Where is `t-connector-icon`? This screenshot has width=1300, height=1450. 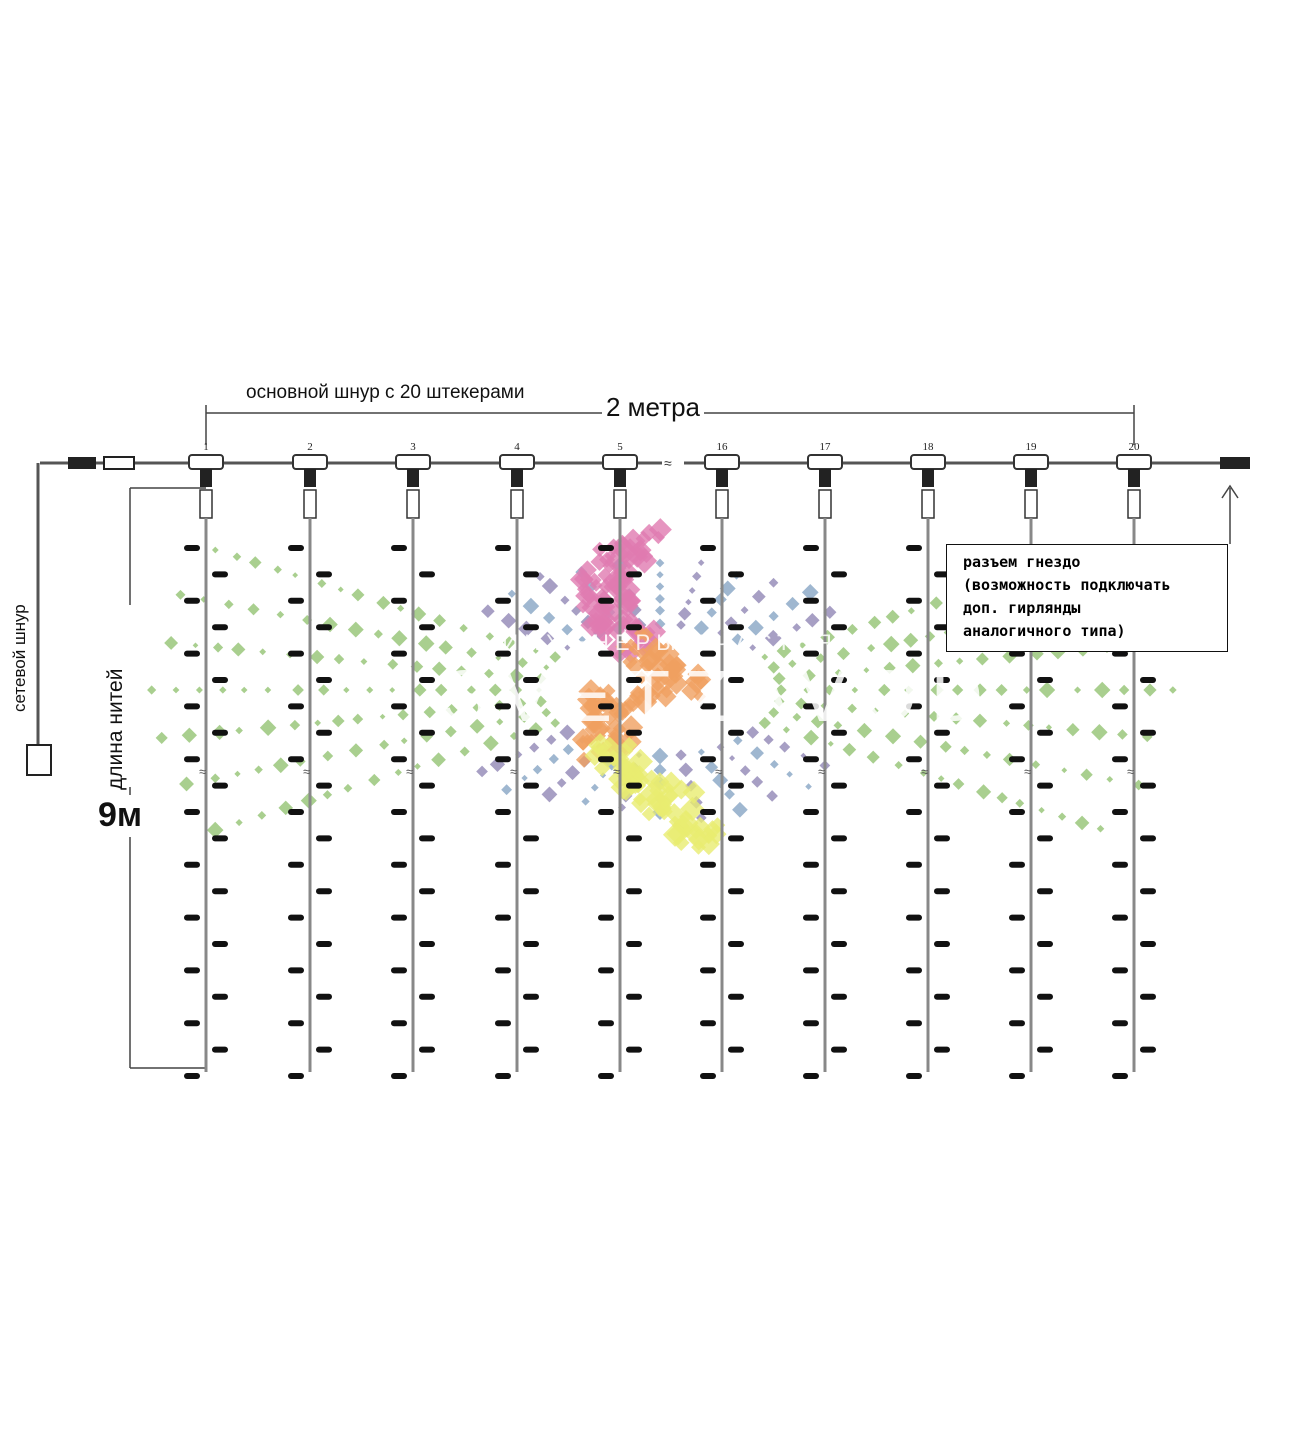
t-connector-icon is located at coordinates (722, 462).